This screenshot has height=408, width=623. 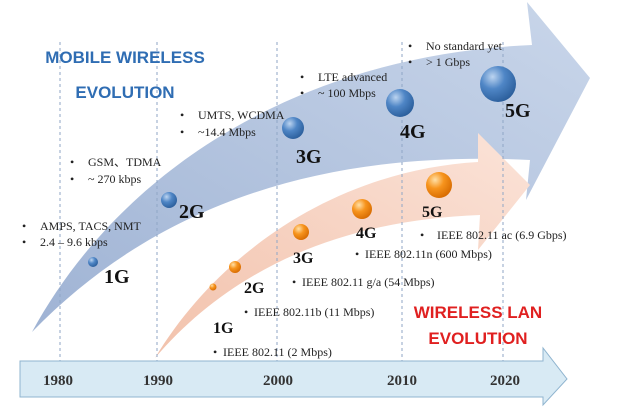 I want to click on mobile-5g-marker, so click(x=498, y=84).